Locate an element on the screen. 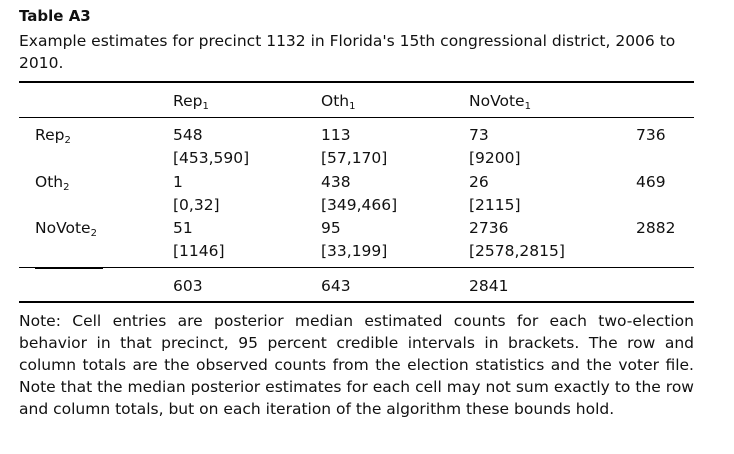 This screenshot has width=734, height=454. label-column-rule is located at coordinates (69, 268).